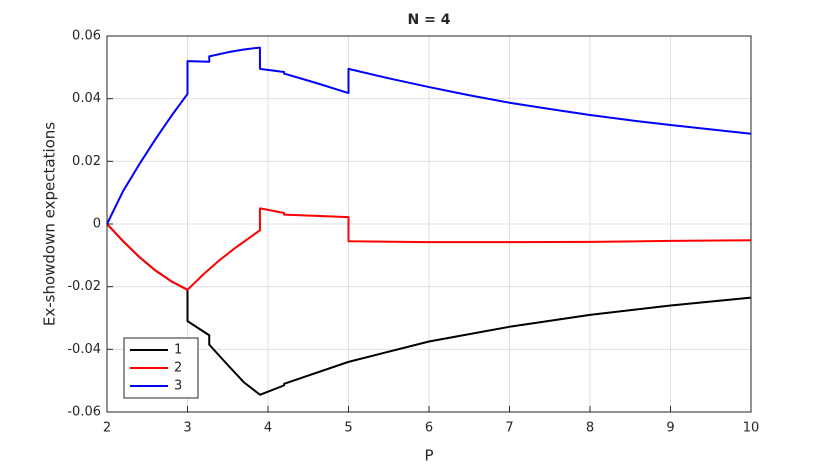  Describe the element at coordinates (429, 428) in the screenshot. I see `x-tick-label: 6` at that location.